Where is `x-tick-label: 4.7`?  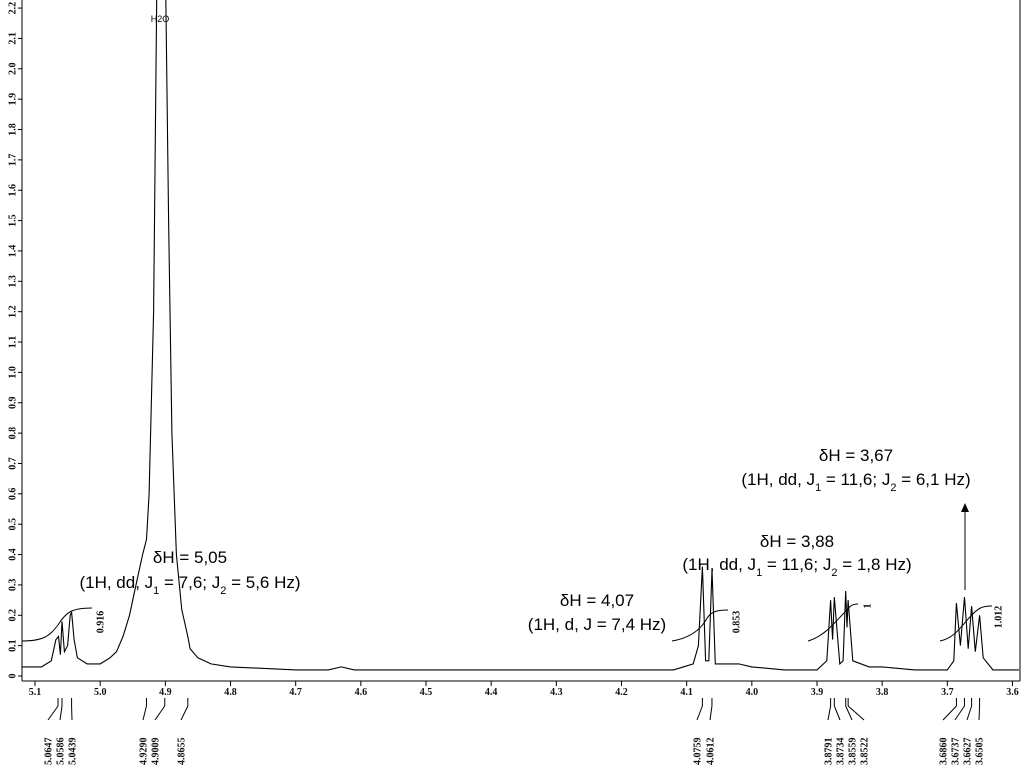 x-tick-label: 4.7 is located at coordinates (295, 692).